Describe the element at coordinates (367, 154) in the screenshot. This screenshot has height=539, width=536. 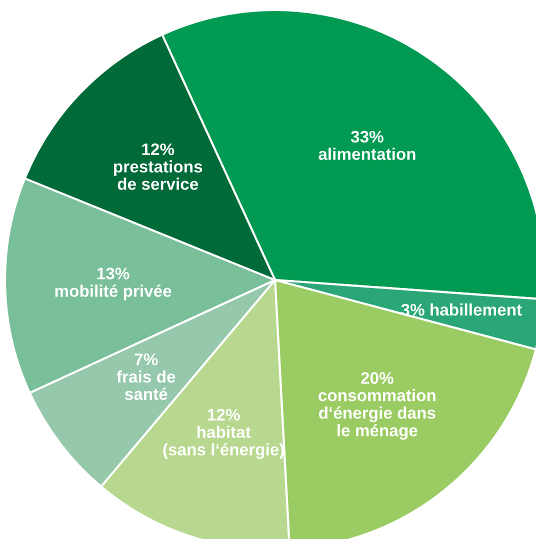
I see `slice-label: alimentation` at that location.